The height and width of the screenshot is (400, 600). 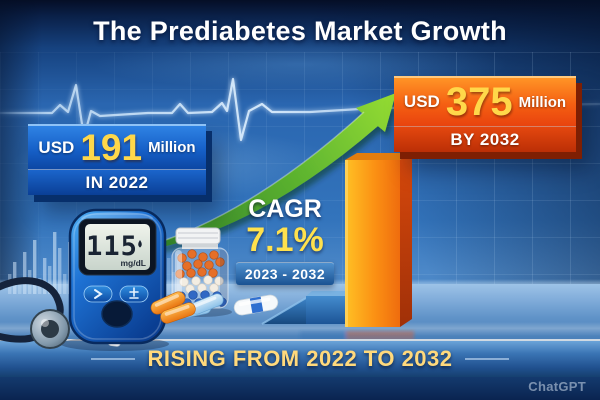 What do you see at coordinates (542, 102) in the screenshot?
I see `stat-2032-unit: Million` at bounding box center [542, 102].